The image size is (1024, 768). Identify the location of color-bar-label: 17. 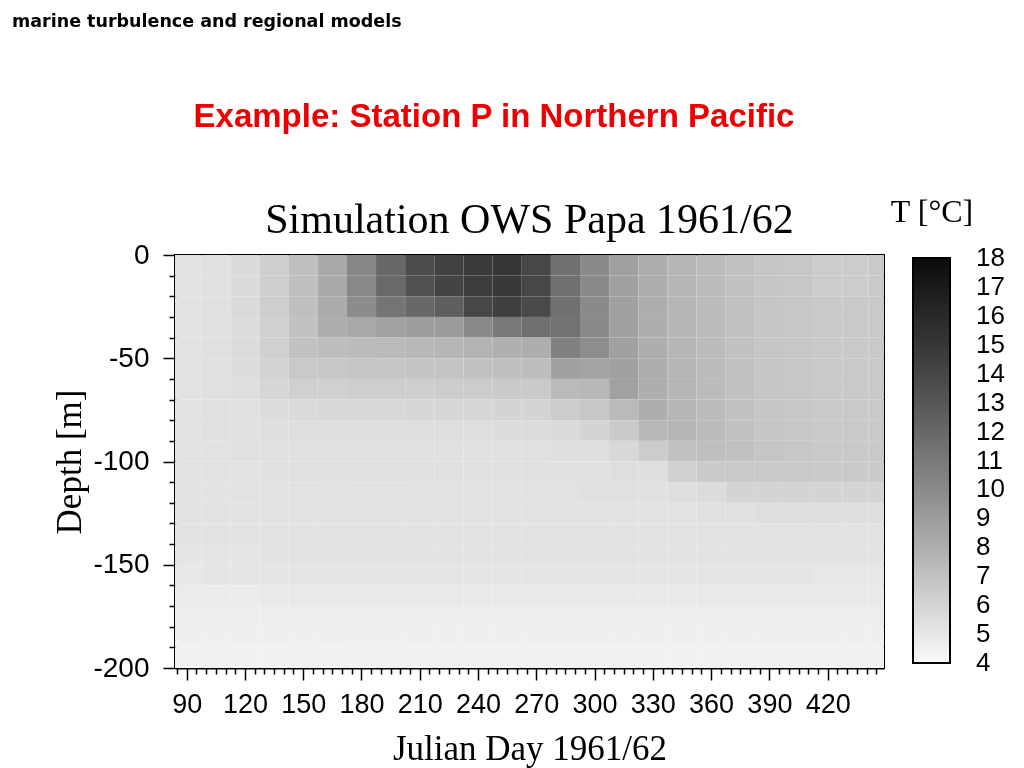
(990, 285).